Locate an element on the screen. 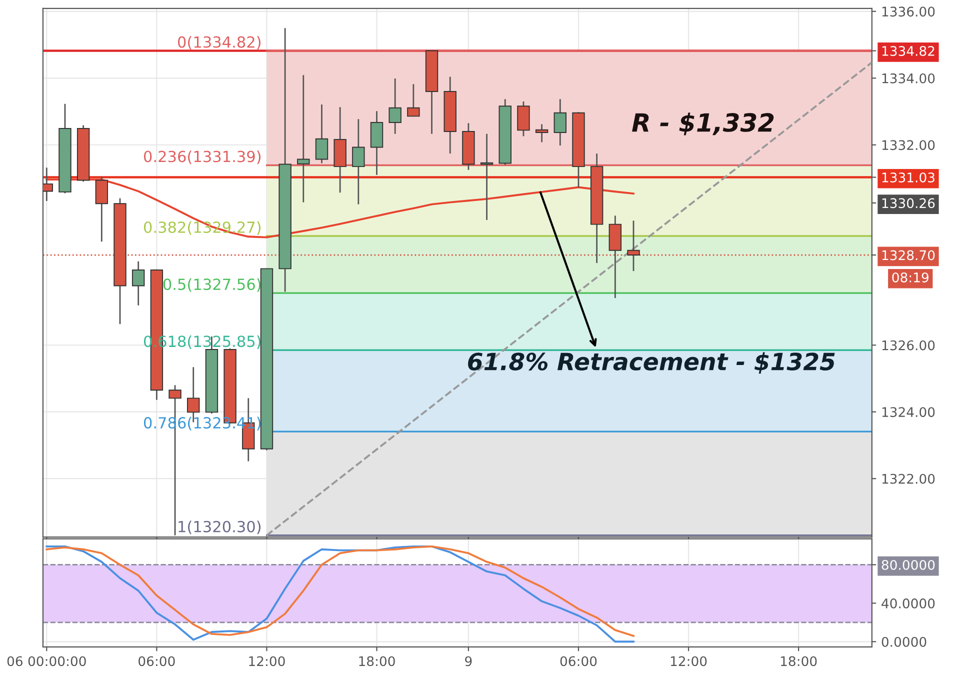  x-tick-label: 06 00:00:00 is located at coordinates (46, 661).